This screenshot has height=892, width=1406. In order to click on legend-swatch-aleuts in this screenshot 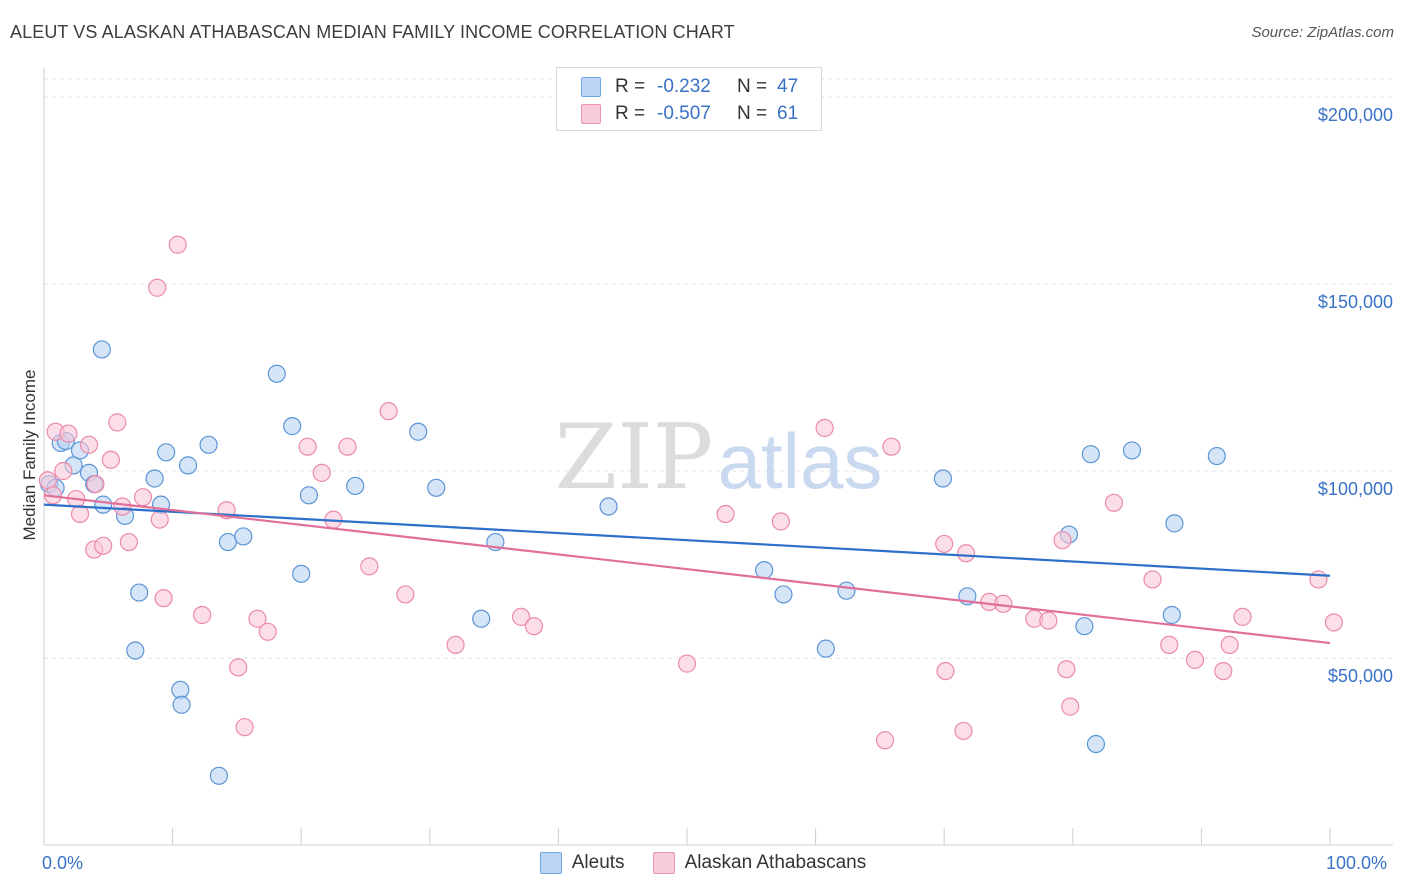, I will do `click(591, 87)`.